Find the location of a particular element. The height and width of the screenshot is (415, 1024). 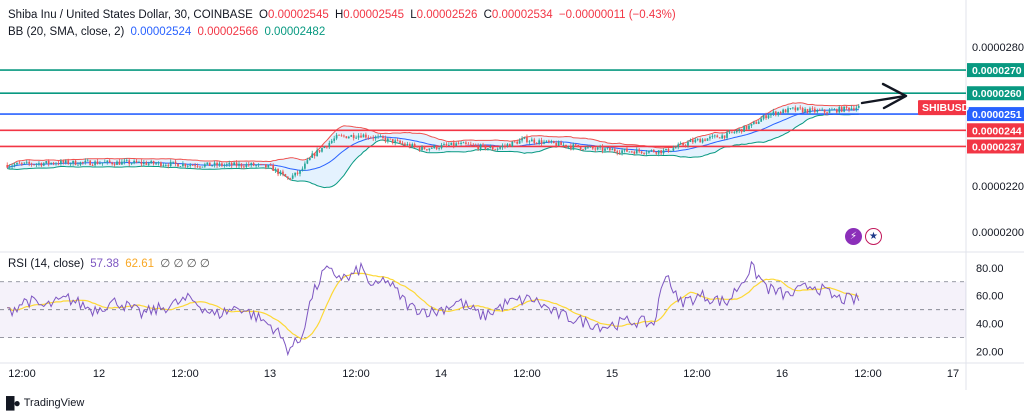

flash-icon: ⚡ is located at coordinates (853, 236).